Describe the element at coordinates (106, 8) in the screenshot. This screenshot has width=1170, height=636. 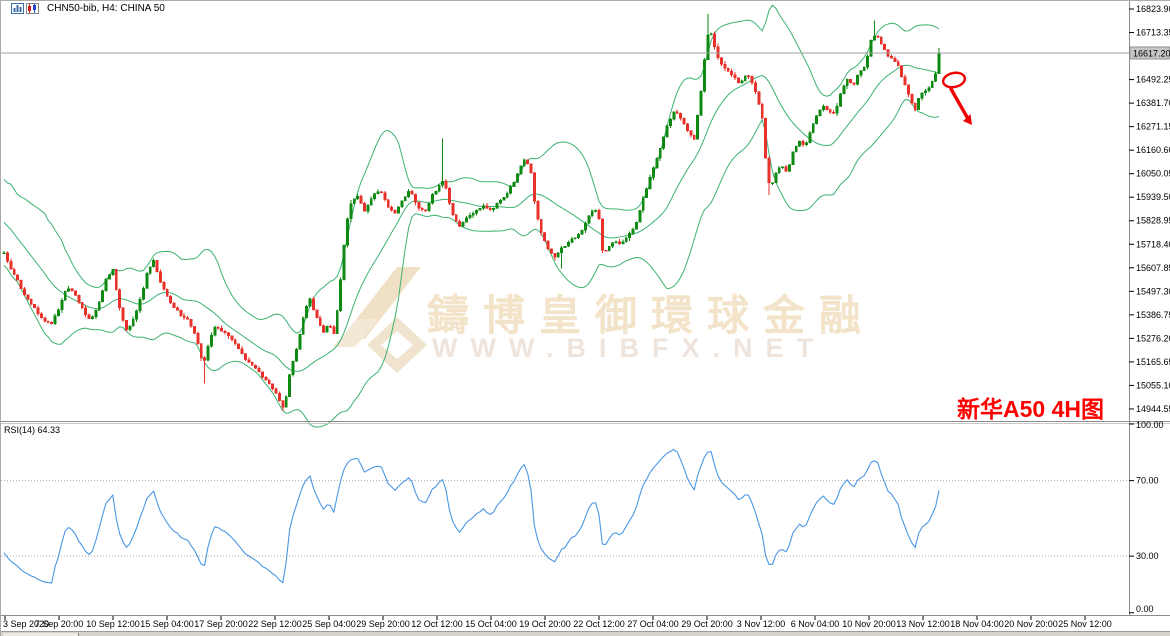
I see `symbol-label: CHN50-bib, H4: CHINA 50` at that location.